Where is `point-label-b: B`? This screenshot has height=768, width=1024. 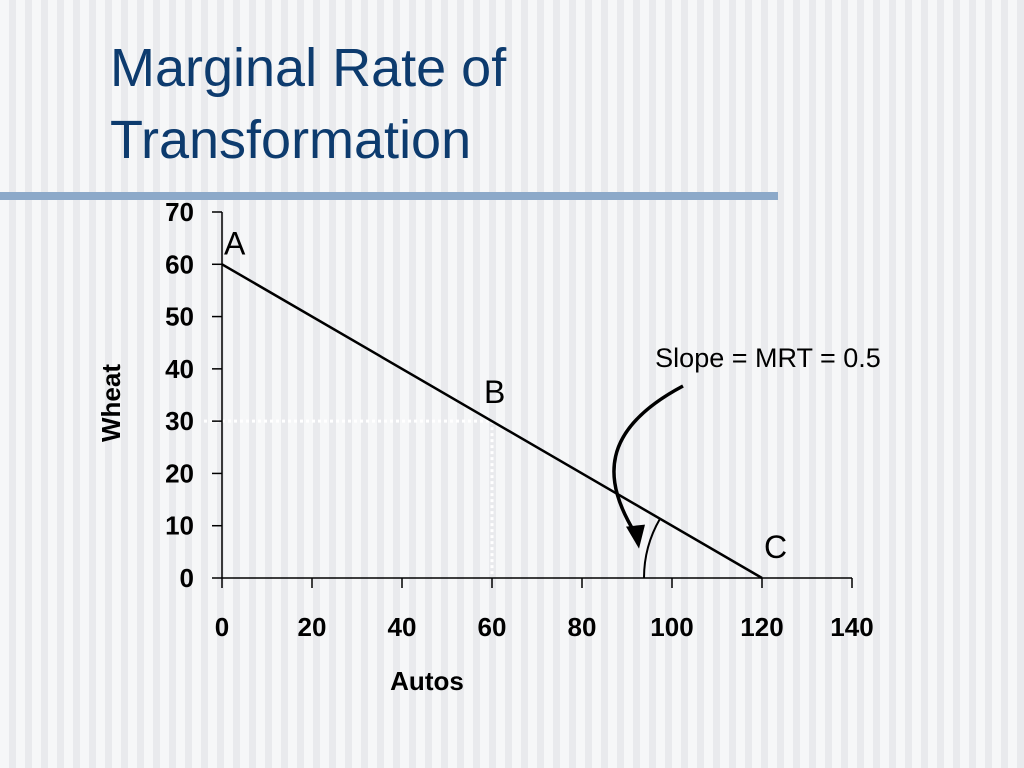 point-label-b: B is located at coordinates (494, 392).